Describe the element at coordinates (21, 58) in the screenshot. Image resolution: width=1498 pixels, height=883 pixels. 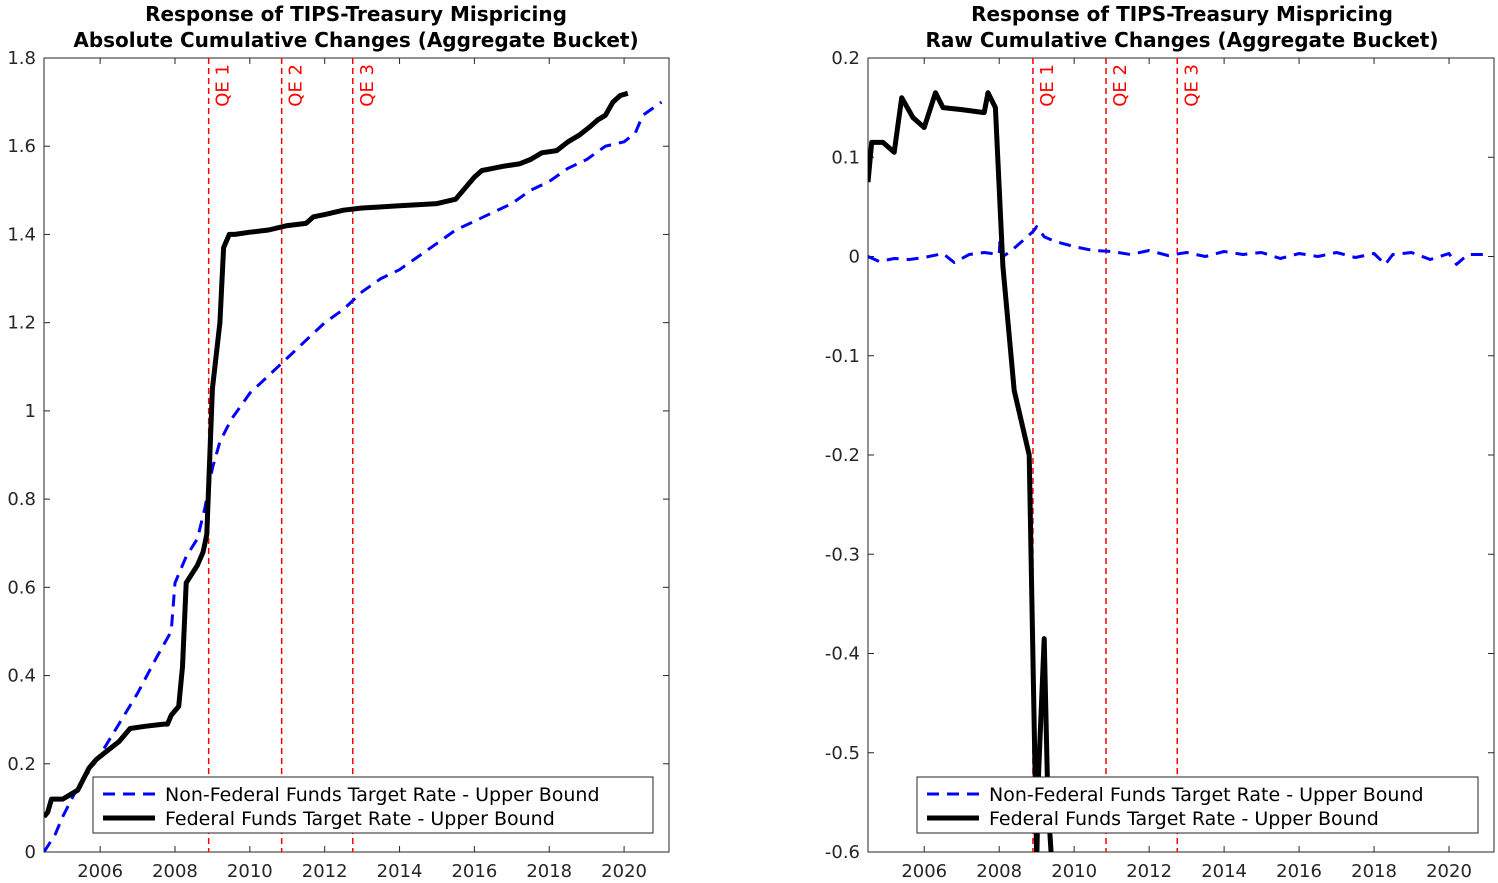
I see `left-y-tick-label: 1.8` at that location.